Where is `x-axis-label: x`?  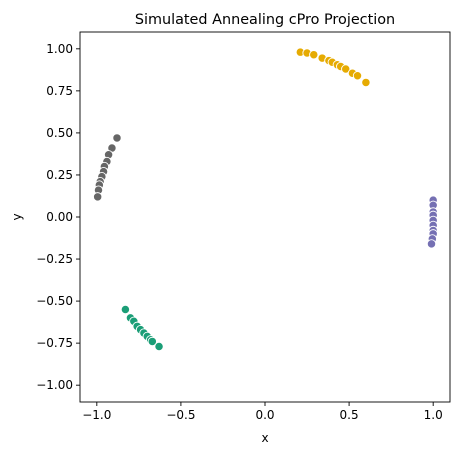 x-axis-label: x is located at coordinates (264, 438).